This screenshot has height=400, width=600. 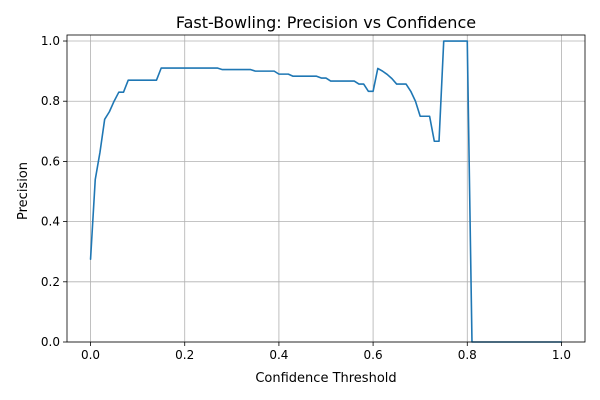 I want to click on chart-title: Fast-Bowling: Precision vs Confidence, so click(x=326, y=22).